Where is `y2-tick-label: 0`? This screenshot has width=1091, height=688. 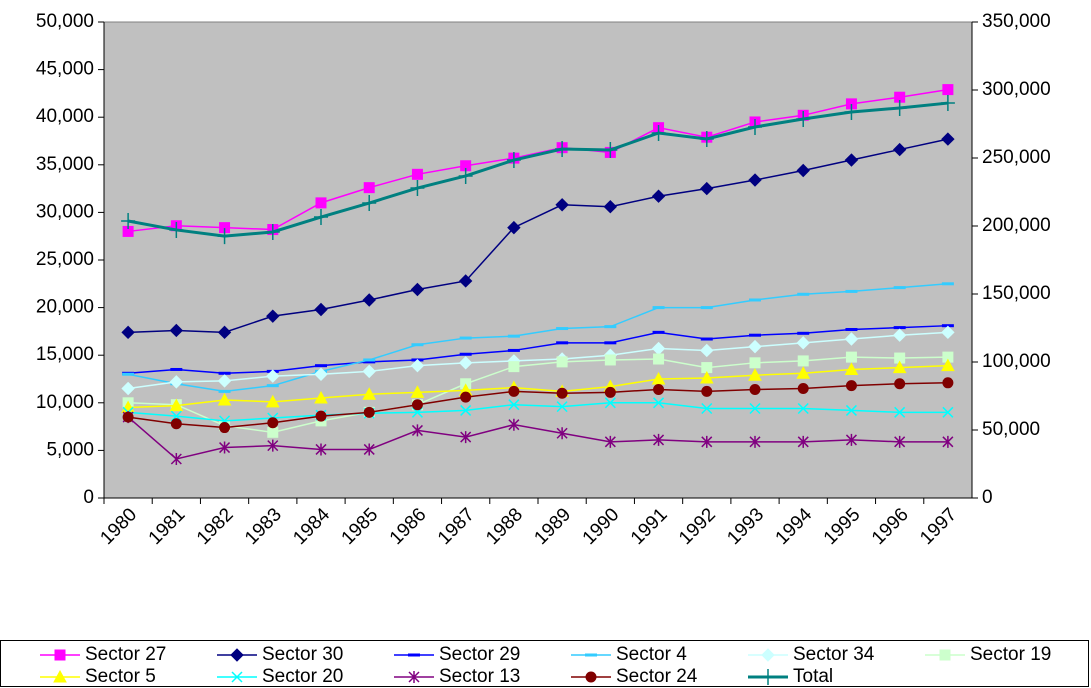
y2-tick-label: 0 is located at coordinates (987, 497).